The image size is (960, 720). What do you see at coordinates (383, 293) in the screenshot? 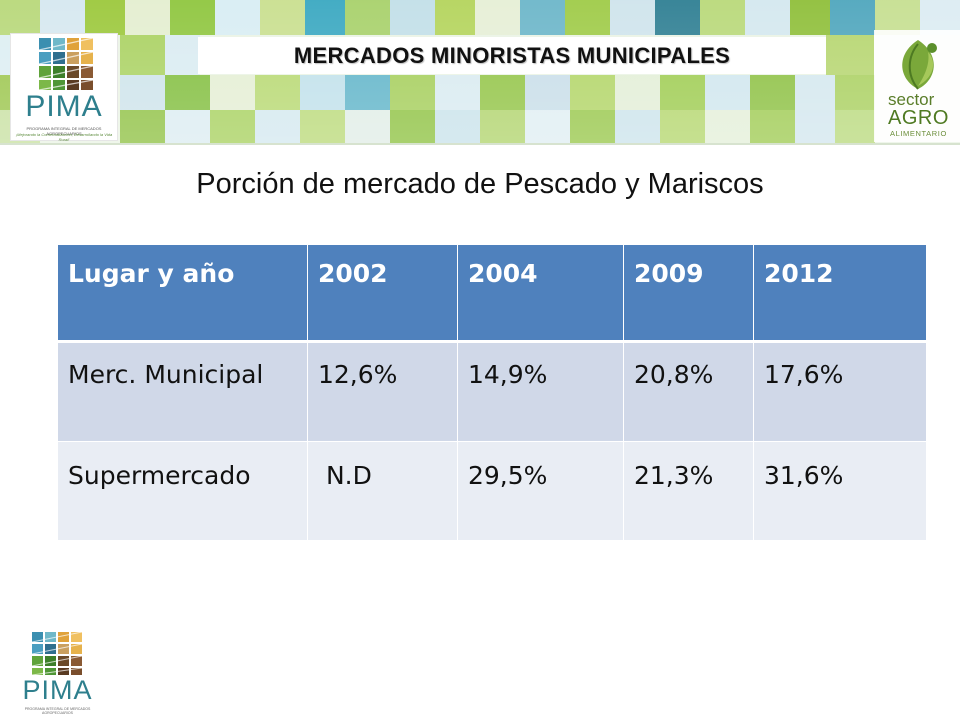
I see `header-cell-2002: 2002` at bounding box center [383, 293].